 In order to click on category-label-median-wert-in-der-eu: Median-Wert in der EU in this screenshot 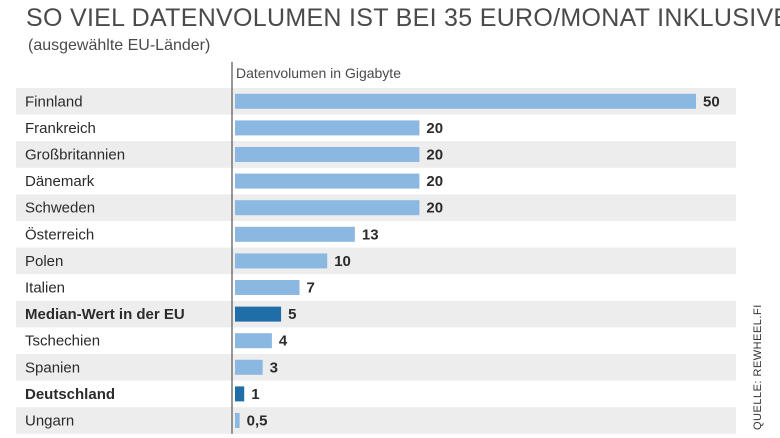, I will do `click(105, 314)`.